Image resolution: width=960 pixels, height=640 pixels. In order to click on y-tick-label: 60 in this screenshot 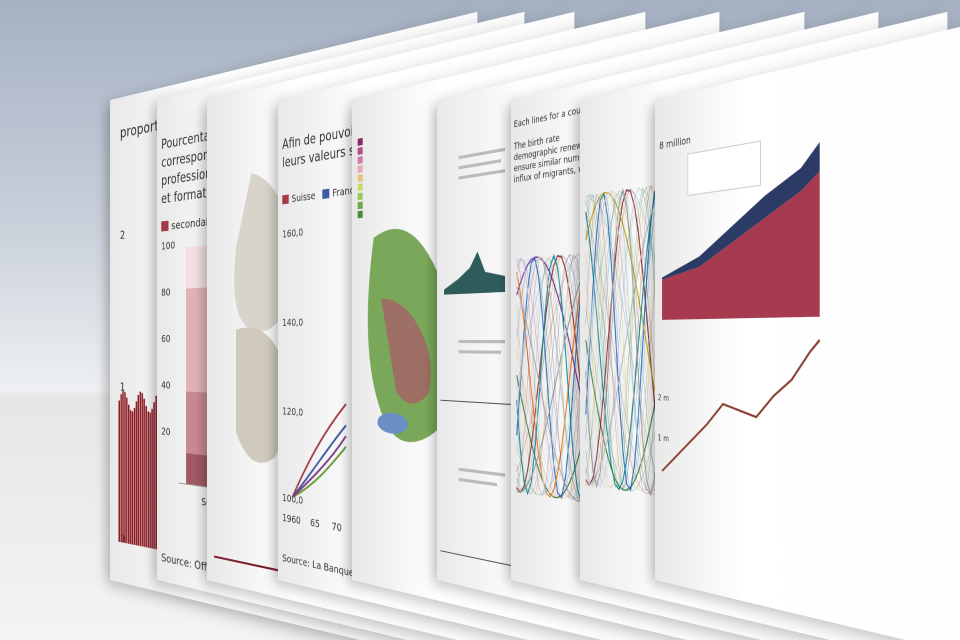, I will do `click(165, 340)`.